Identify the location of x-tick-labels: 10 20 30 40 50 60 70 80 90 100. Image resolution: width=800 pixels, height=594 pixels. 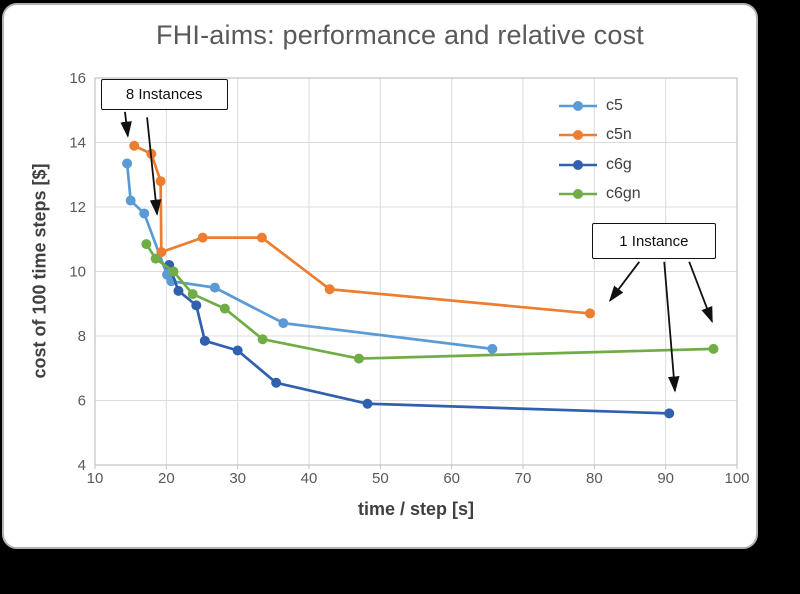
(418, 478).